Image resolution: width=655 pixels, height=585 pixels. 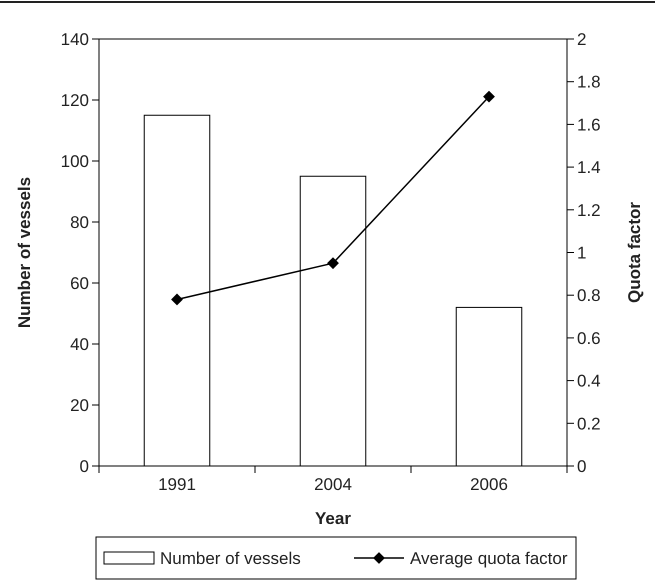 What do you see at coordinates (589, 424) in the screenshot?
I see `y2-tick-label: 0.2` at bounding box center [589, 424].